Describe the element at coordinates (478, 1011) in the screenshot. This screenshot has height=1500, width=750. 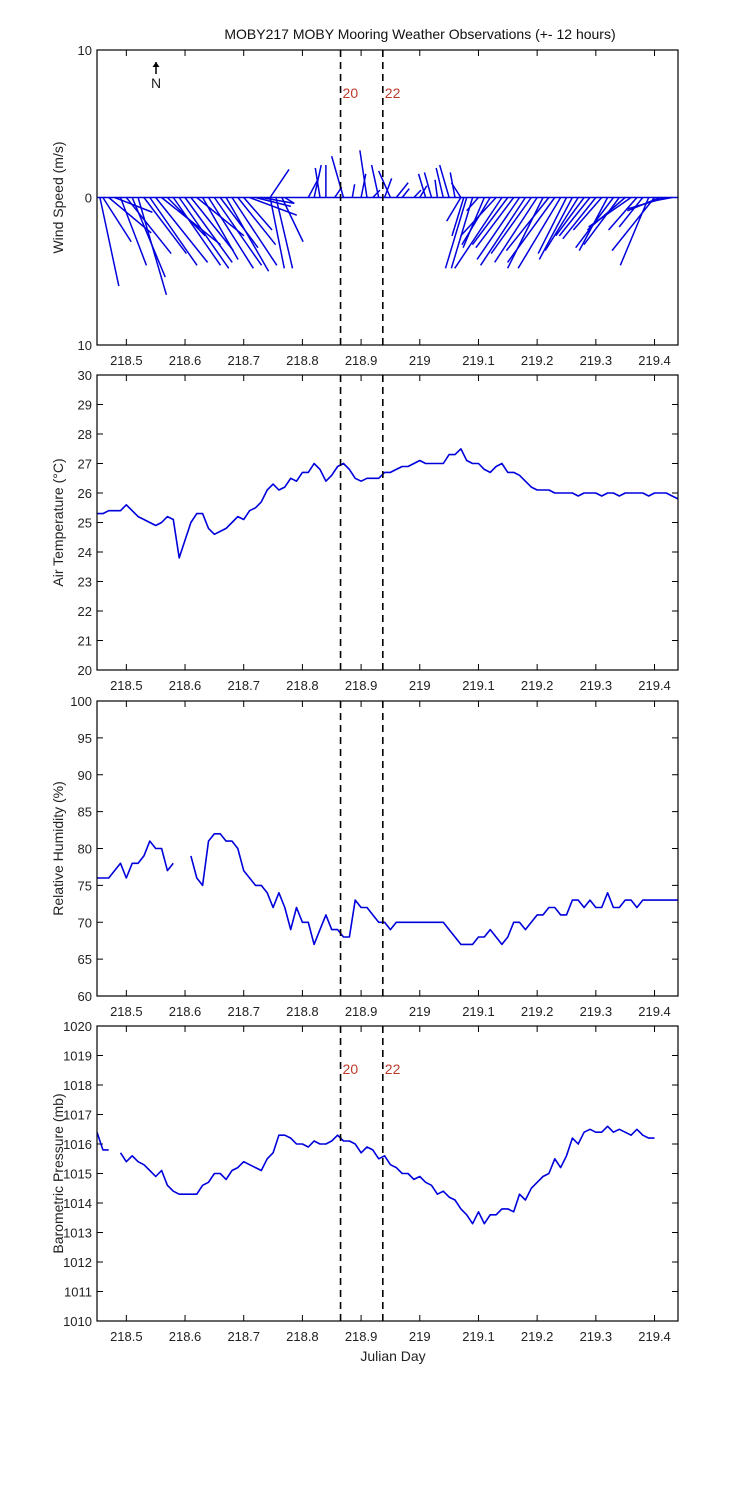
I see `humidity-x-tick-label: 219.1` at that location.